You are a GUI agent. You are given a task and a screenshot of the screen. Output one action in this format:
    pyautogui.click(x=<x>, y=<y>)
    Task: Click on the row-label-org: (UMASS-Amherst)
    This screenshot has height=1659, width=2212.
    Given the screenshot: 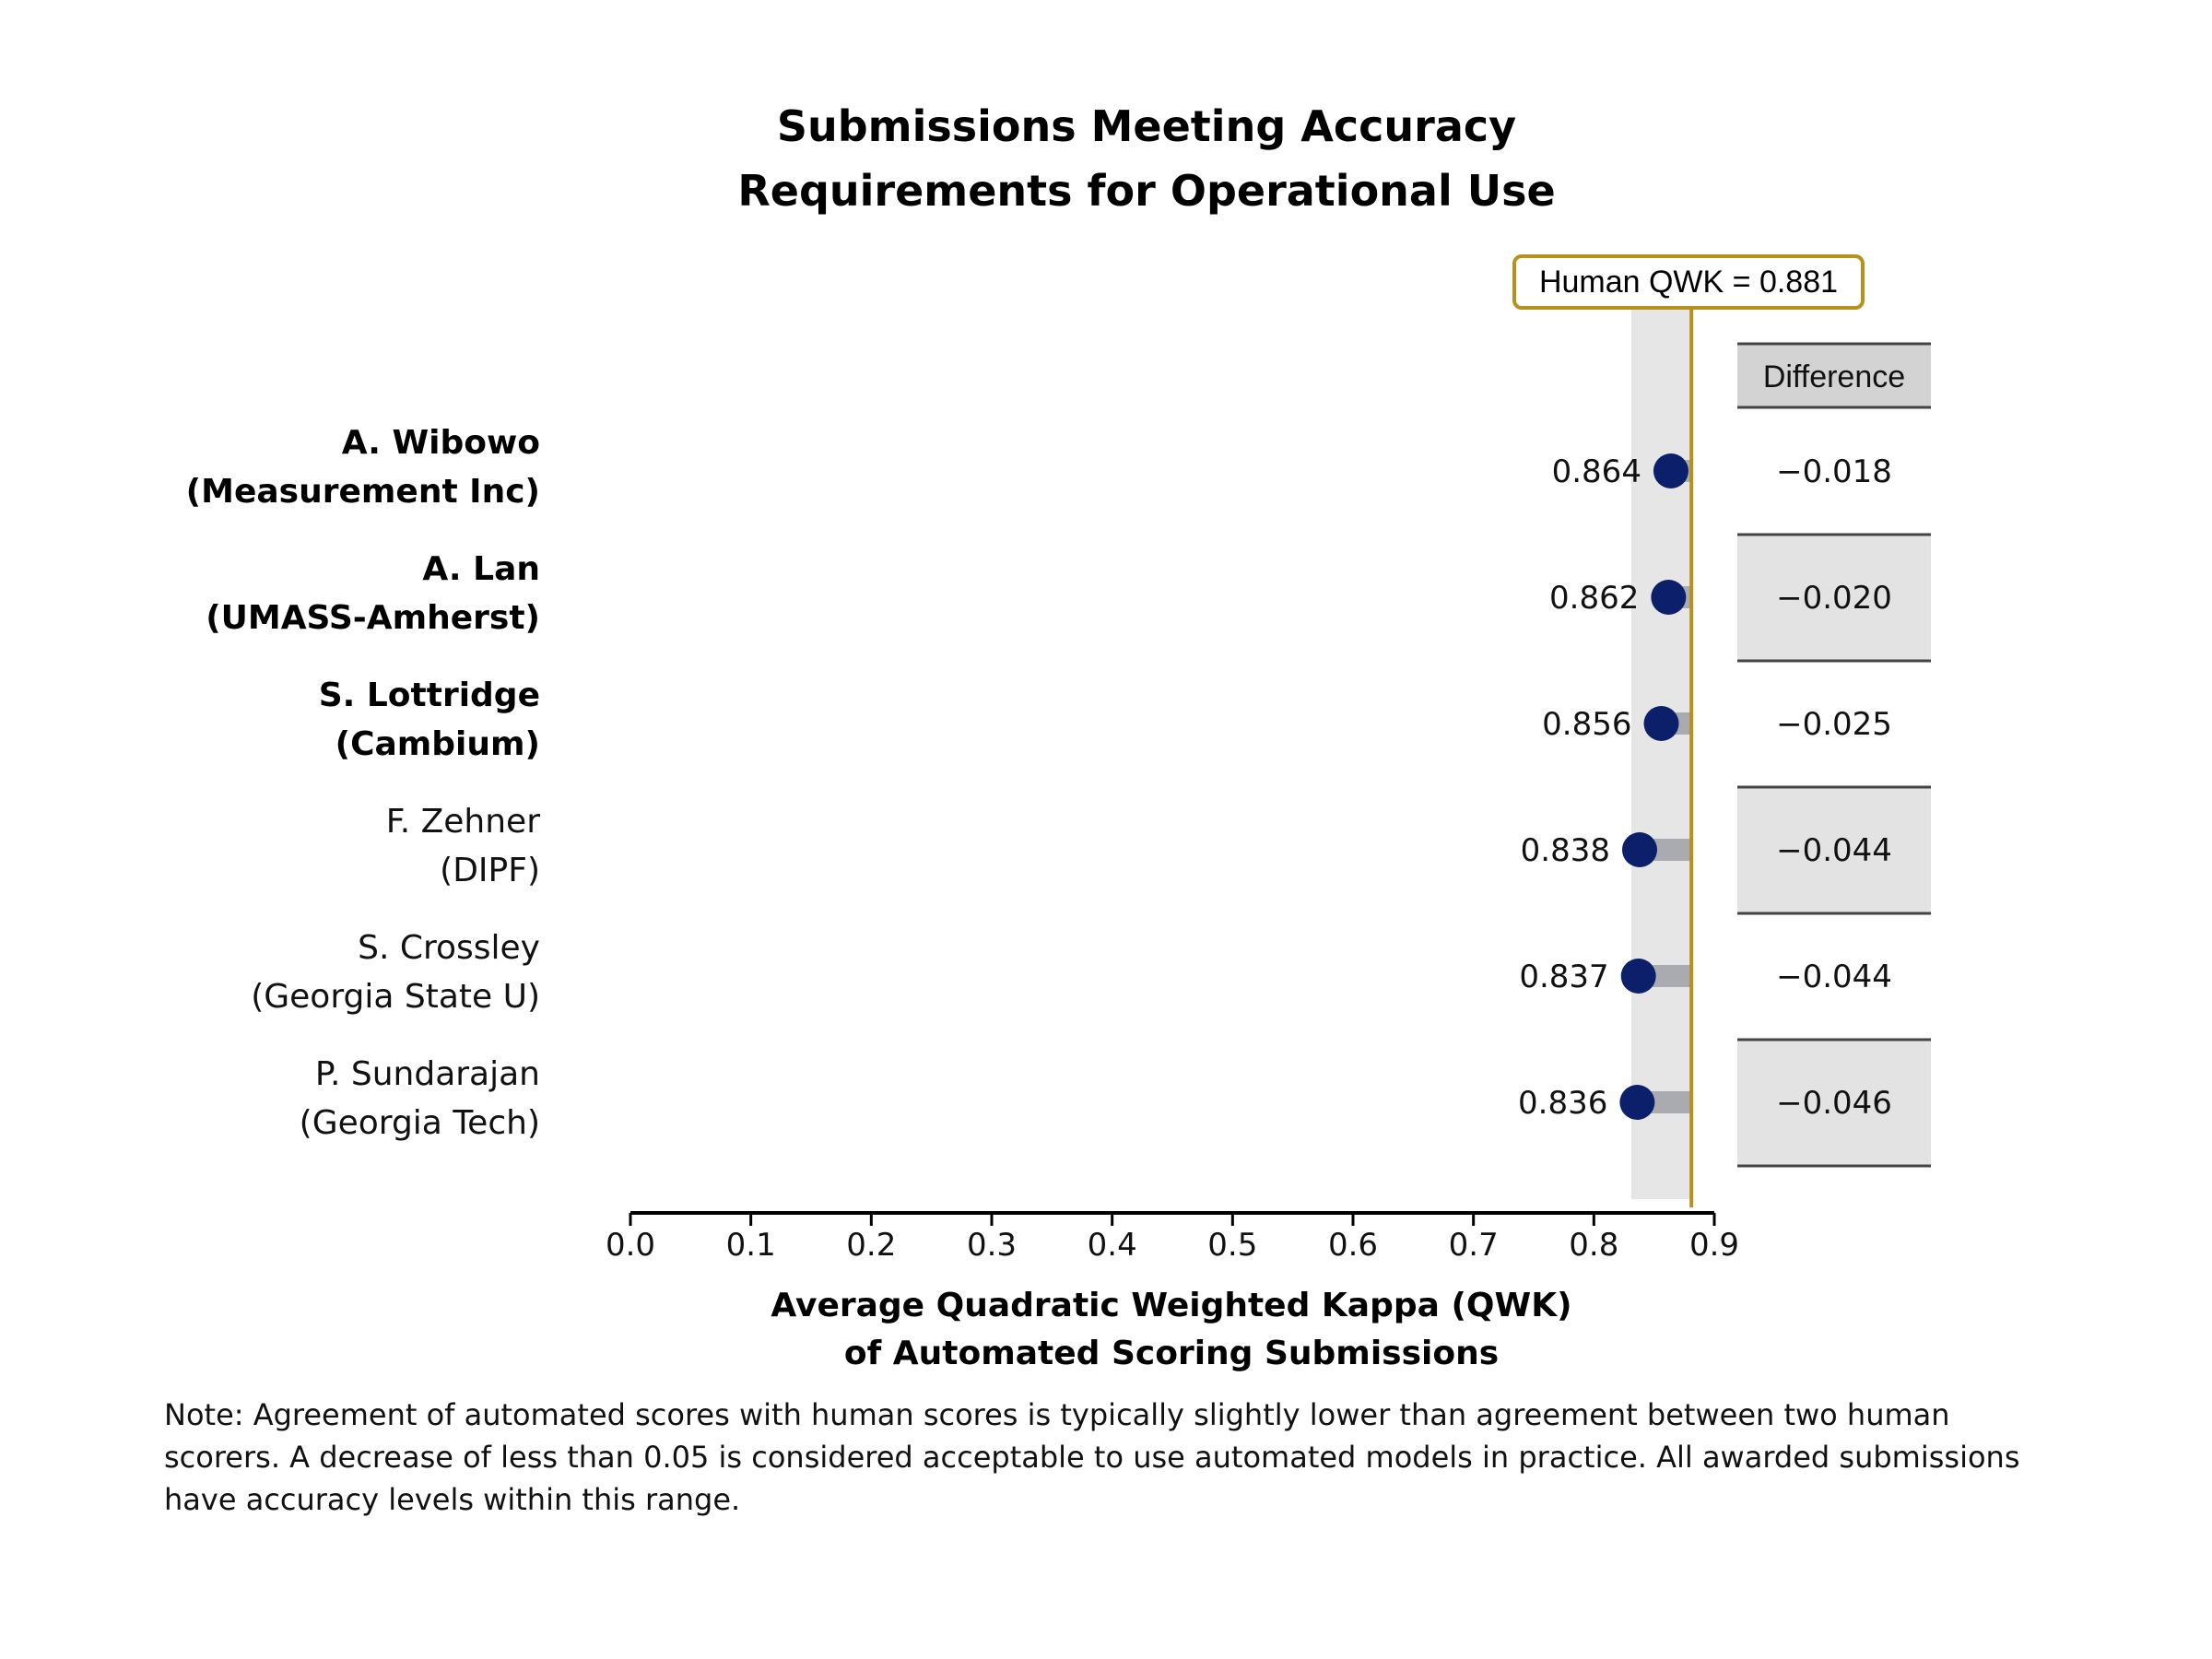 What is the action you would take?
    pyautogui.click(x=373, y=618)
    